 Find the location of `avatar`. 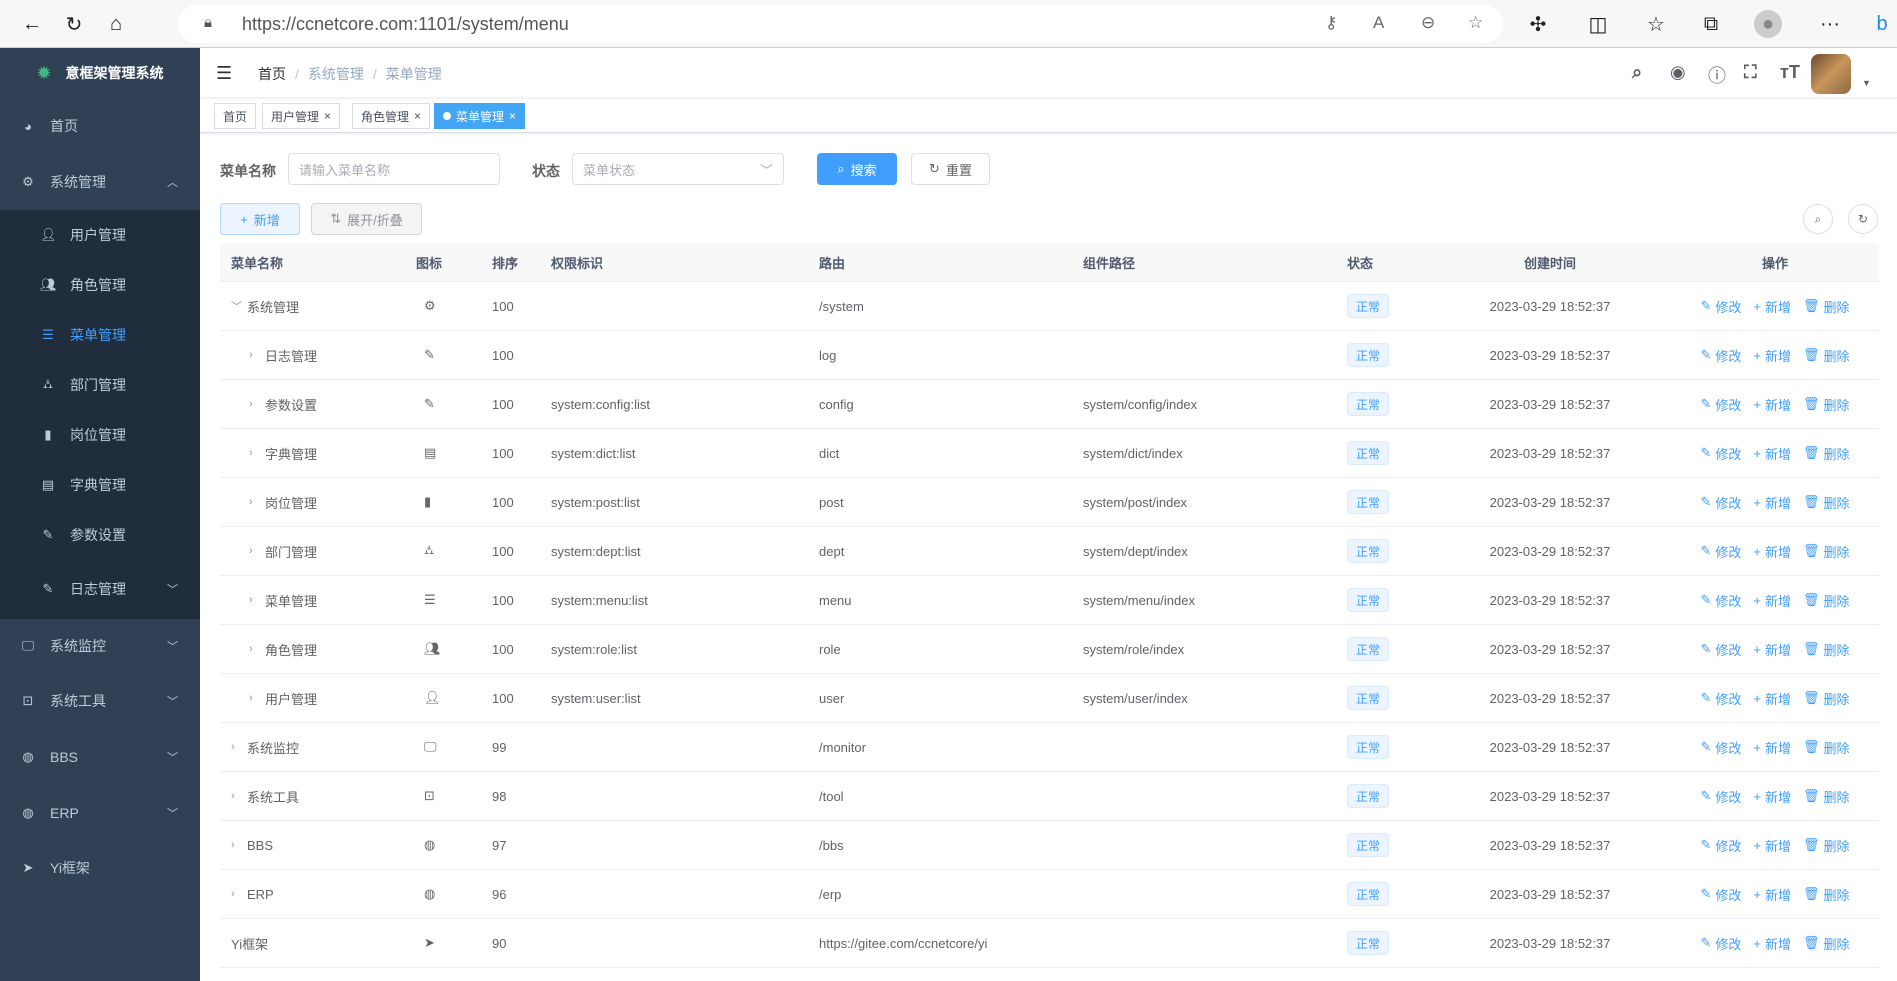

avatar is located at coordinates (1831, 74).